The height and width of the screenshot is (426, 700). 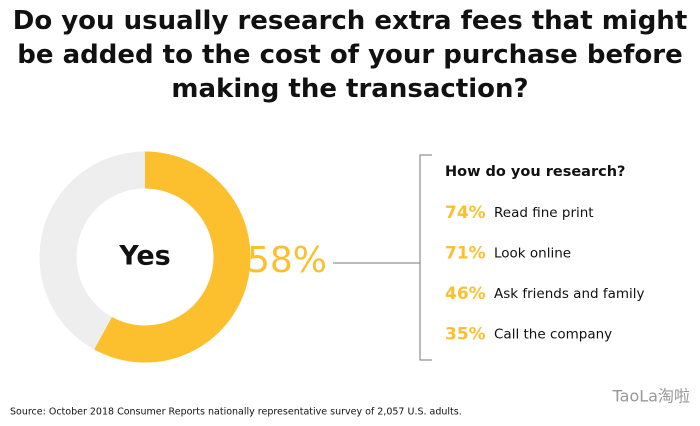 I want to click on list-value: 46%, so click(x=465, y=294).